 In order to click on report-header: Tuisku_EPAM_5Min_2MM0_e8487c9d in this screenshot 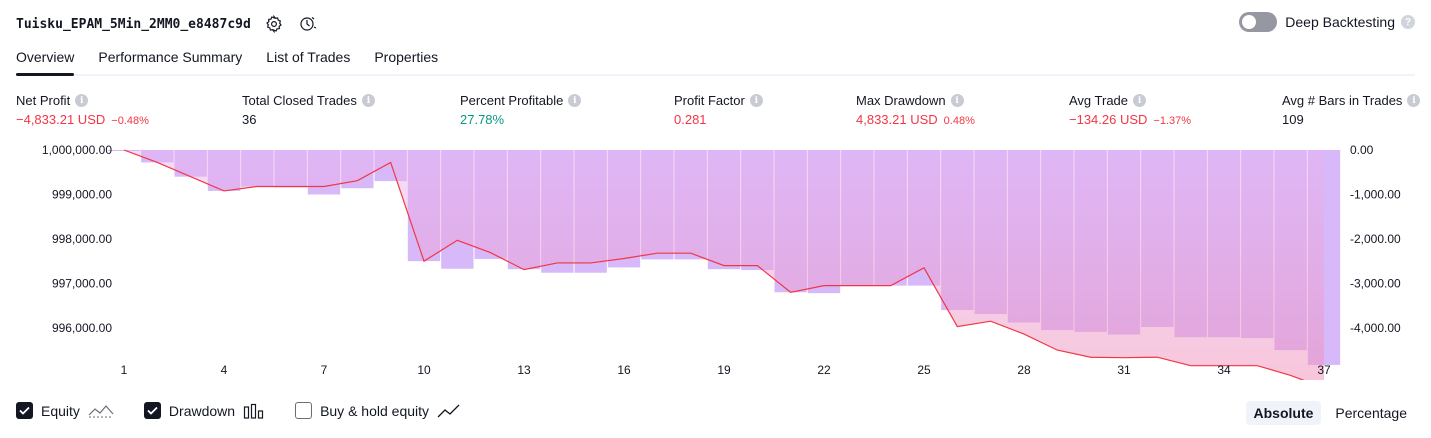, I will do `click(167, 24)`.